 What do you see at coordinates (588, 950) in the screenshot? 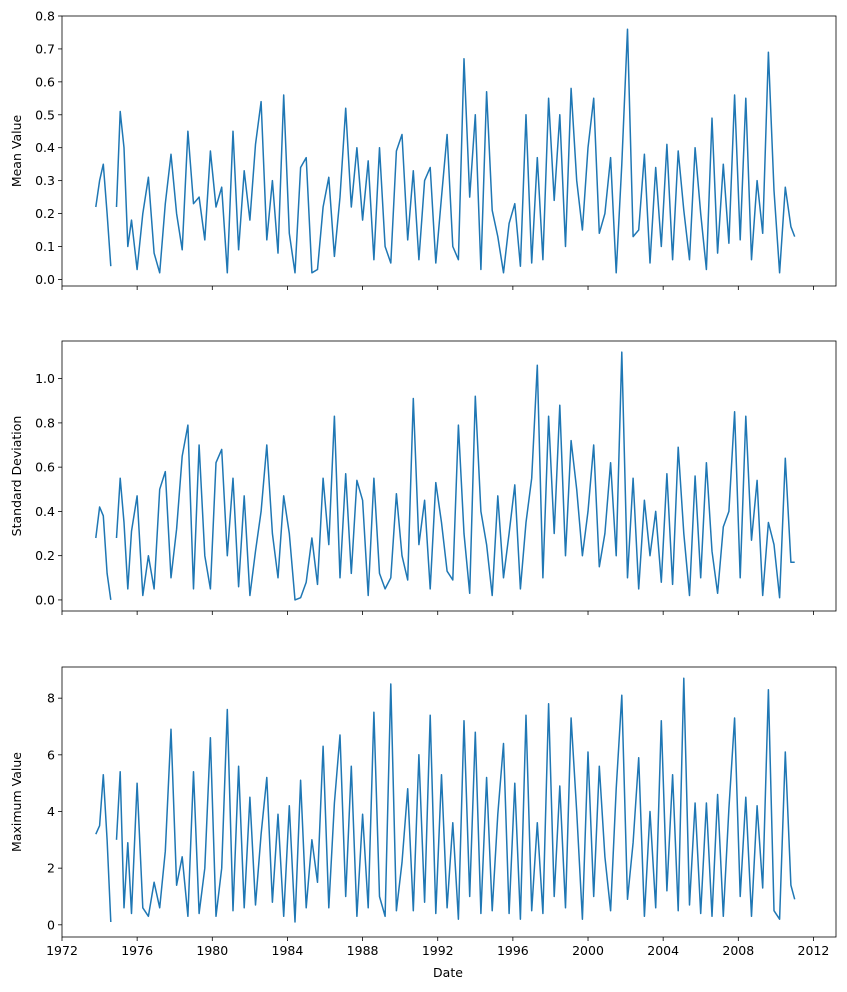
I see `x-tick-label: 2000` at bounding box center [588, 950].